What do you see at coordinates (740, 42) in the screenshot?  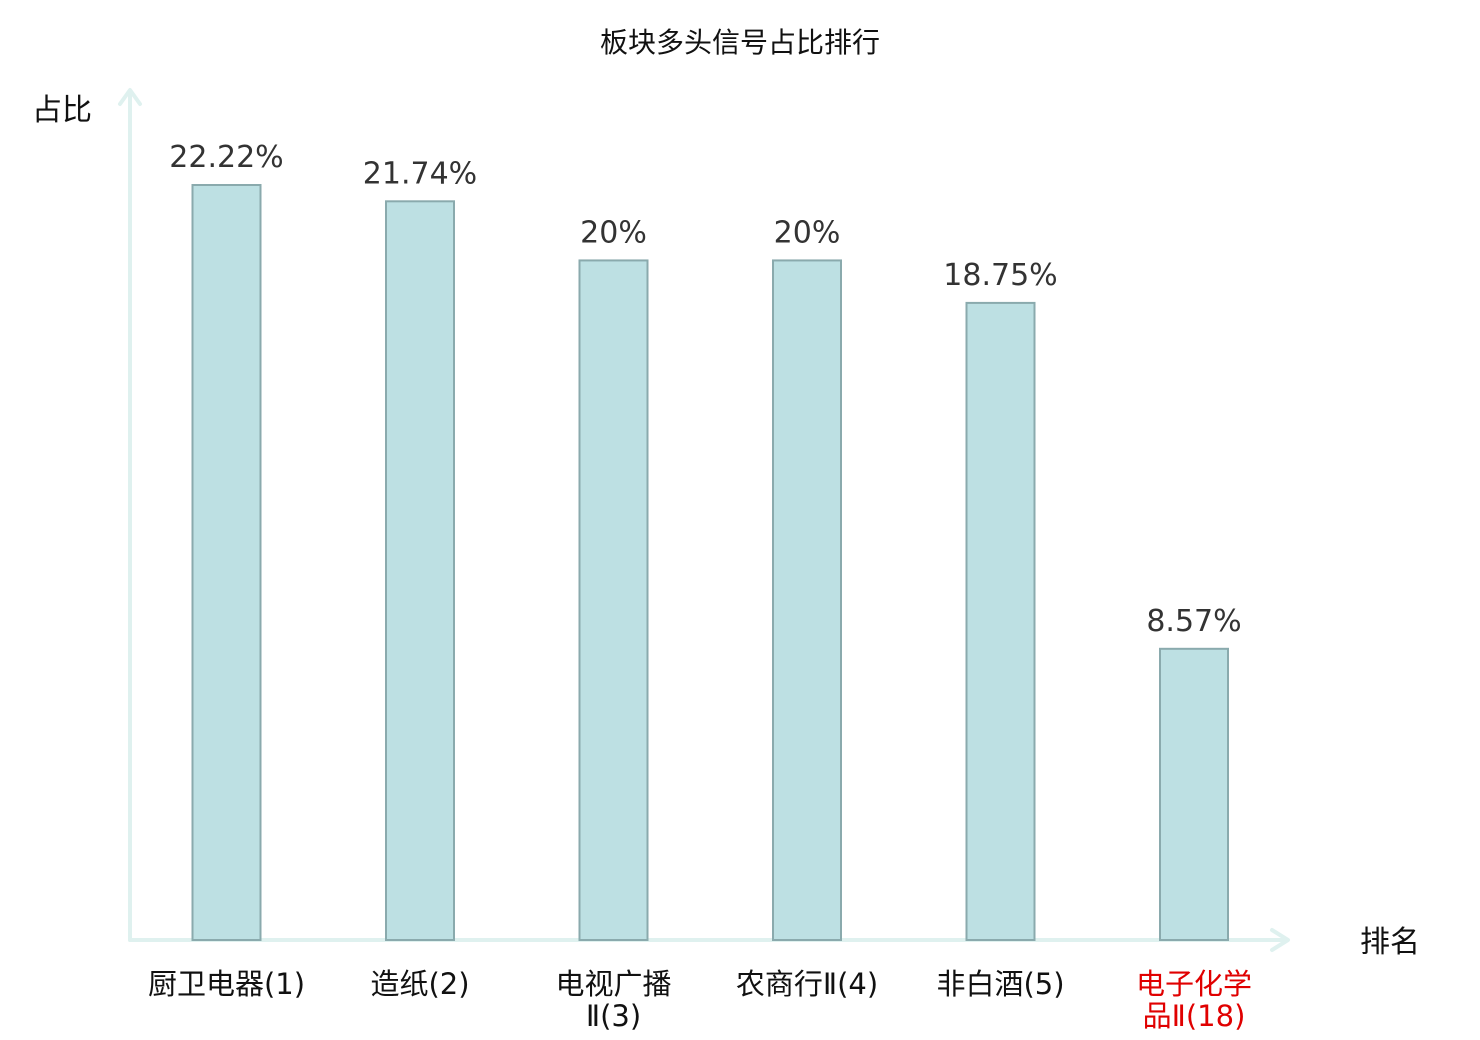 I see `chart-title: 板块多头信号占比排行` at bounding box center [740, 42].